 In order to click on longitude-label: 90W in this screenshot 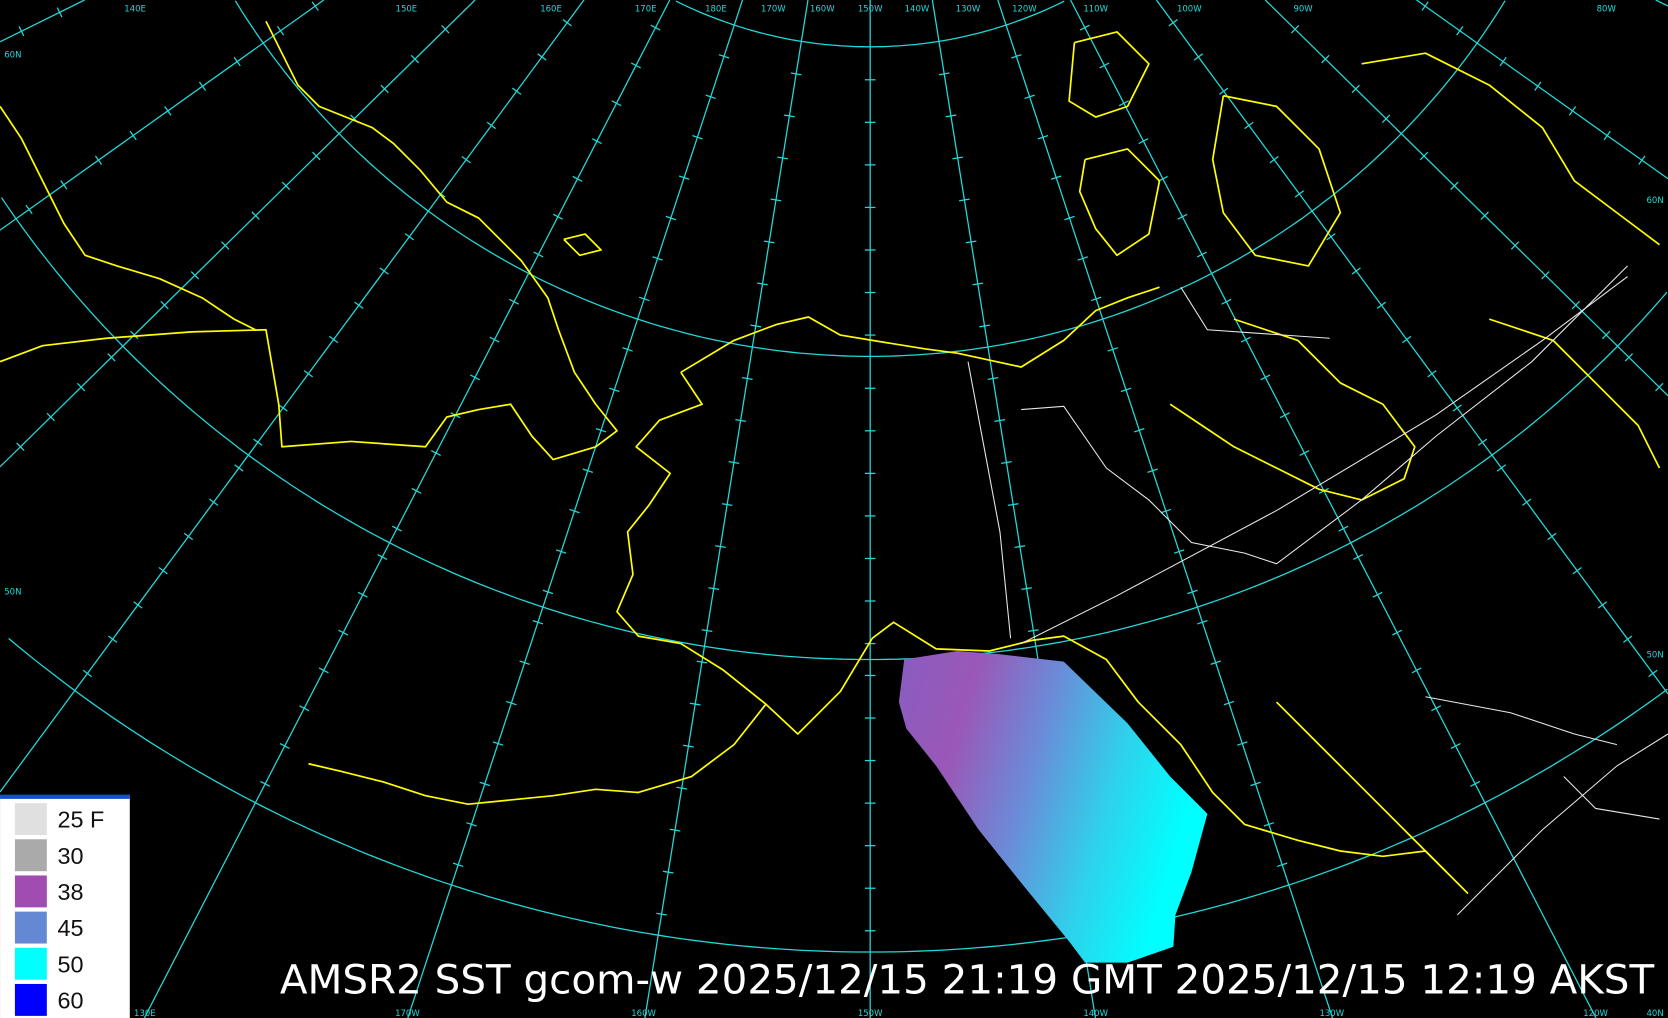, I will do `click(1303, 10)`.